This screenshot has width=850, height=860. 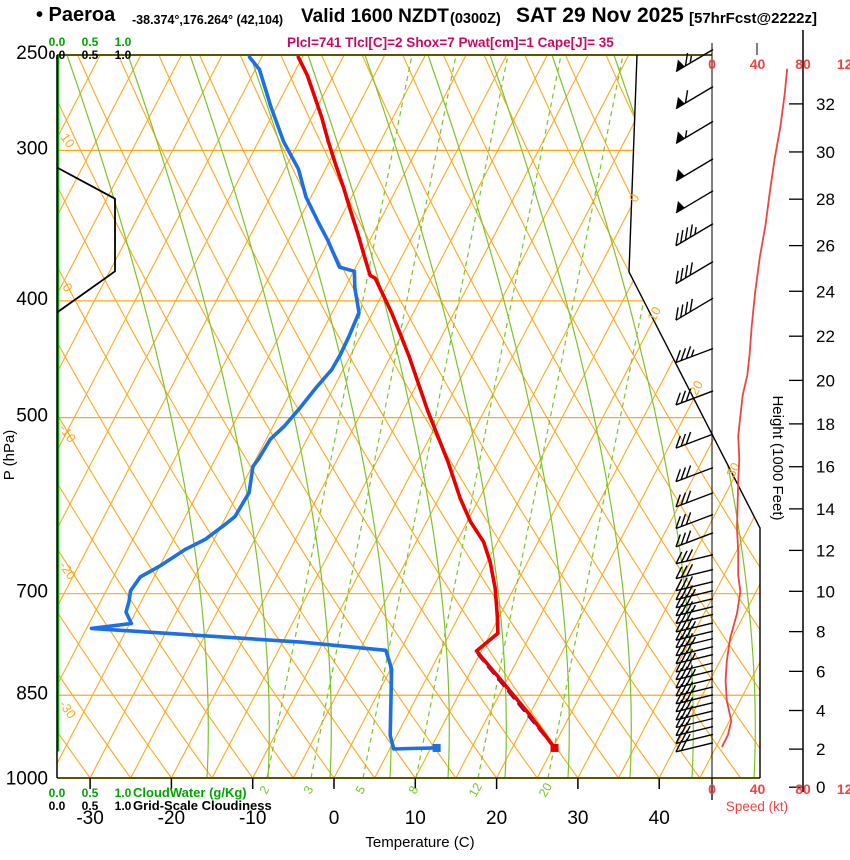 What do you see at coordinates (820, 671) in the screenshot?
I see `svg-text: 6` at bounding box center [820, 671].